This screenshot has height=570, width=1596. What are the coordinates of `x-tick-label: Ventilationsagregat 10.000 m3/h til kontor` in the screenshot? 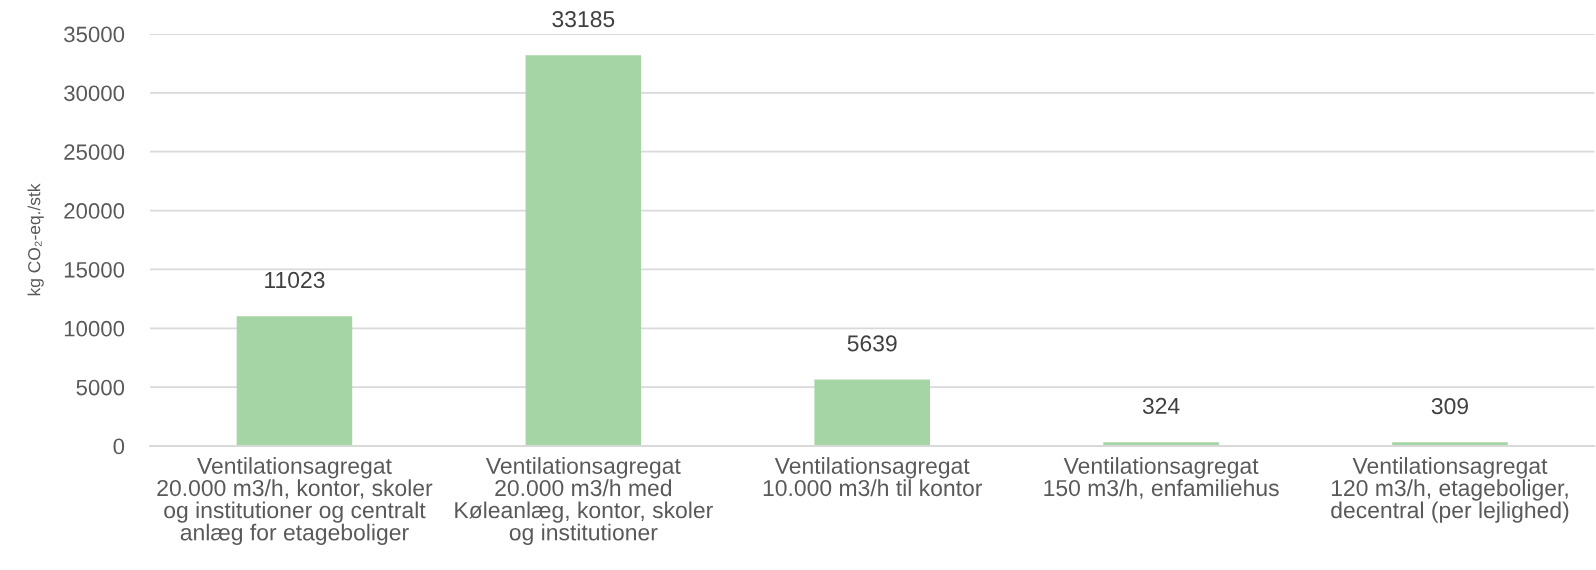 It's located at (873, 477).